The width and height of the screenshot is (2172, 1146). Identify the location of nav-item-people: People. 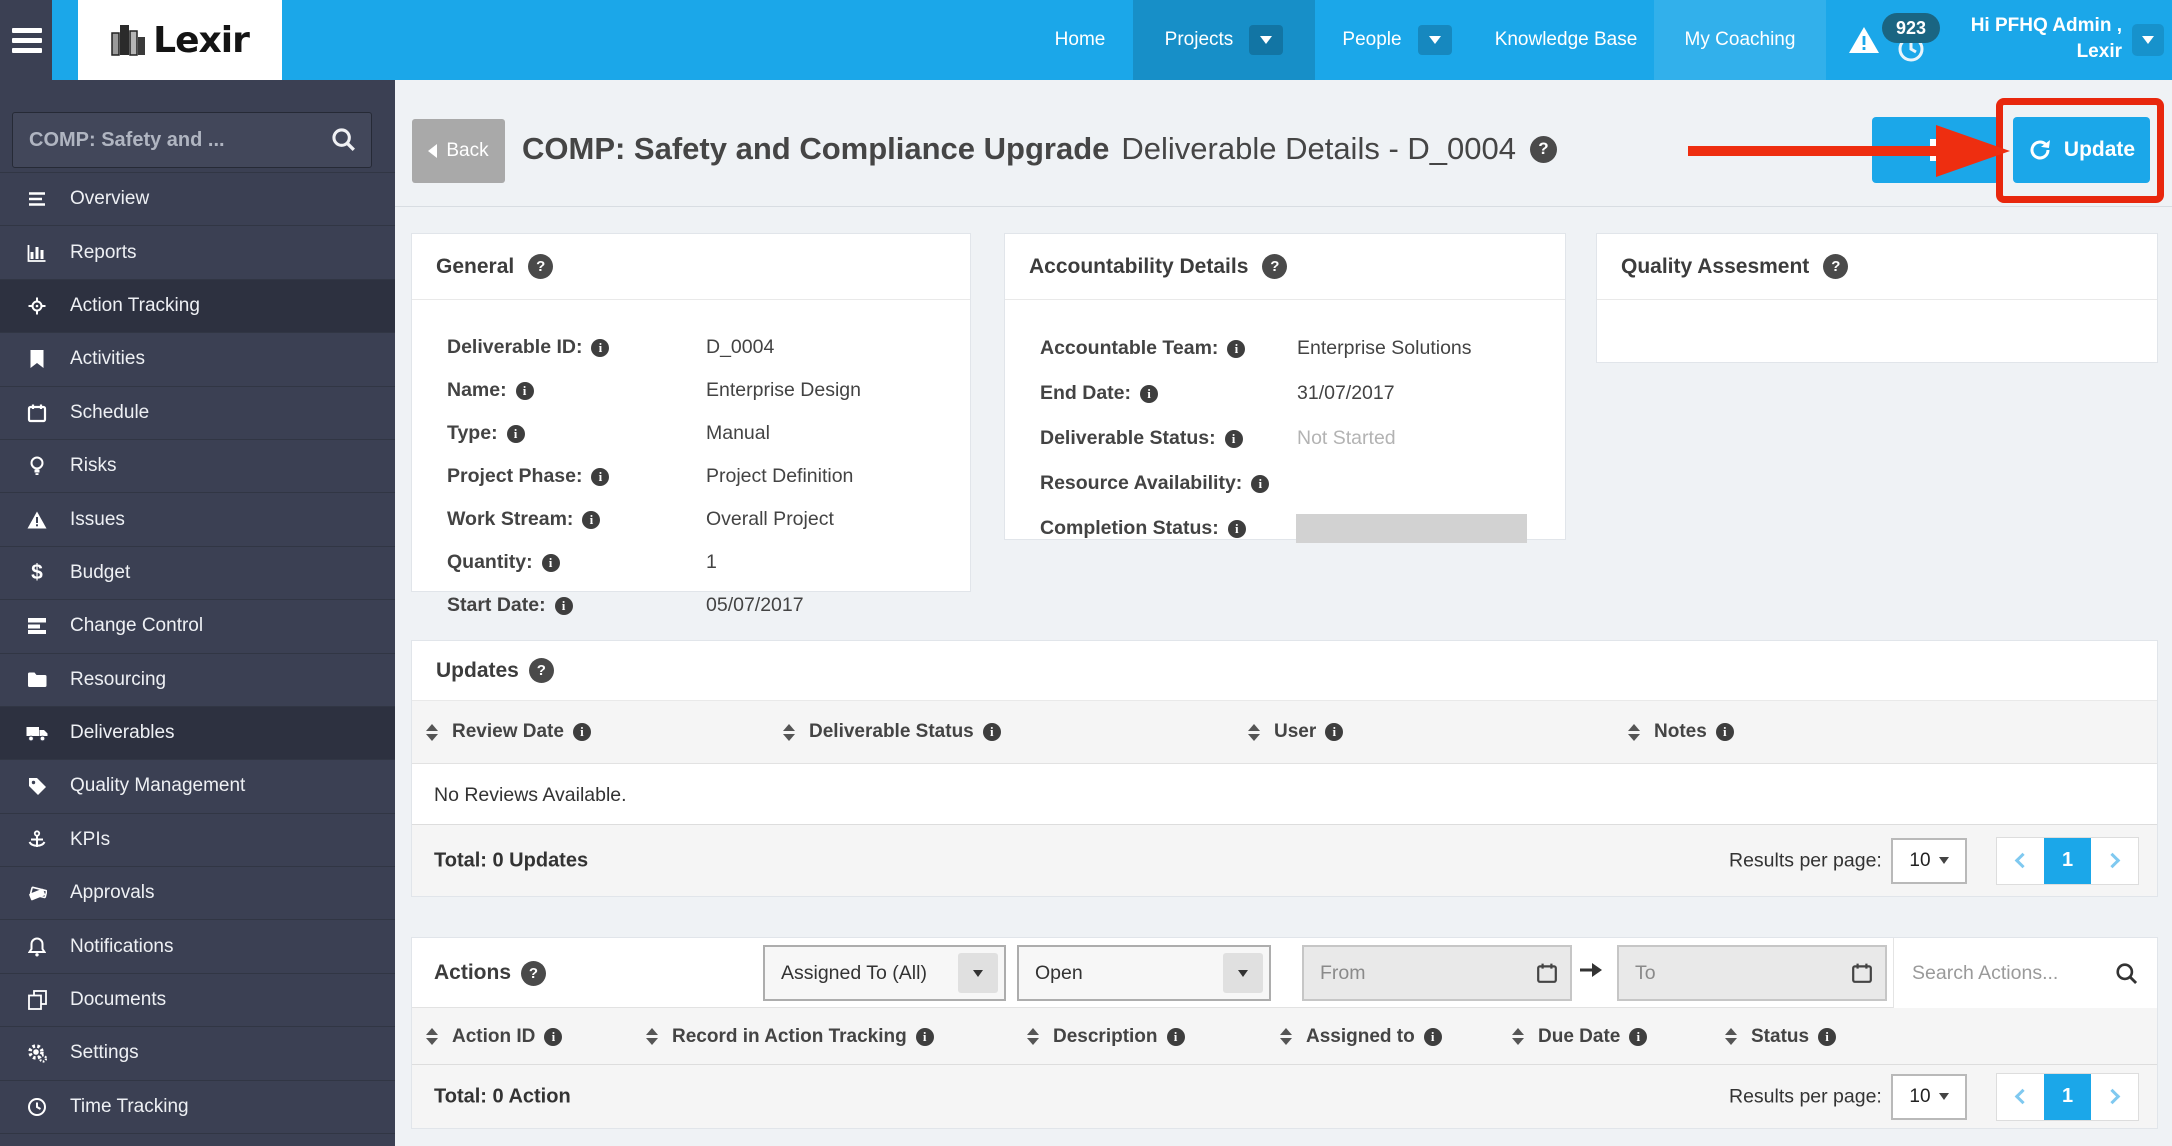
(1397, 40).